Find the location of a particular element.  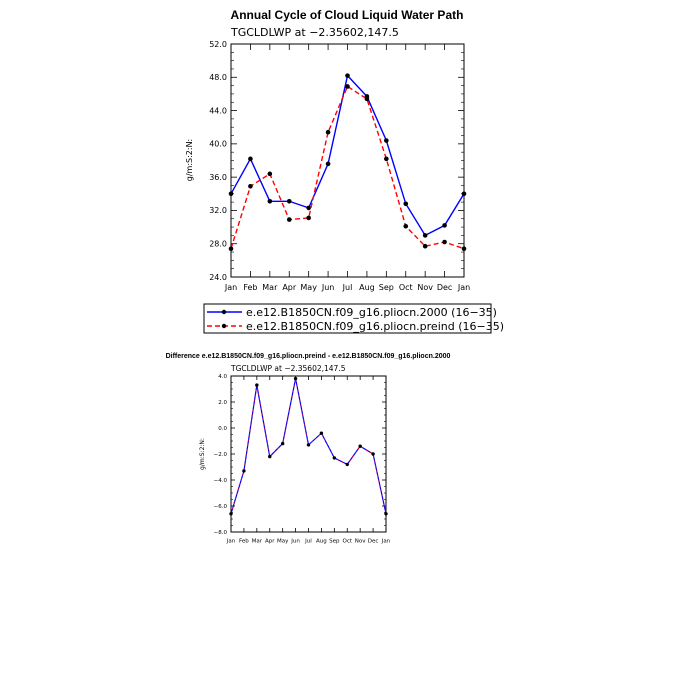

x-tick-label: Mar is located at coordinates (257, 542).